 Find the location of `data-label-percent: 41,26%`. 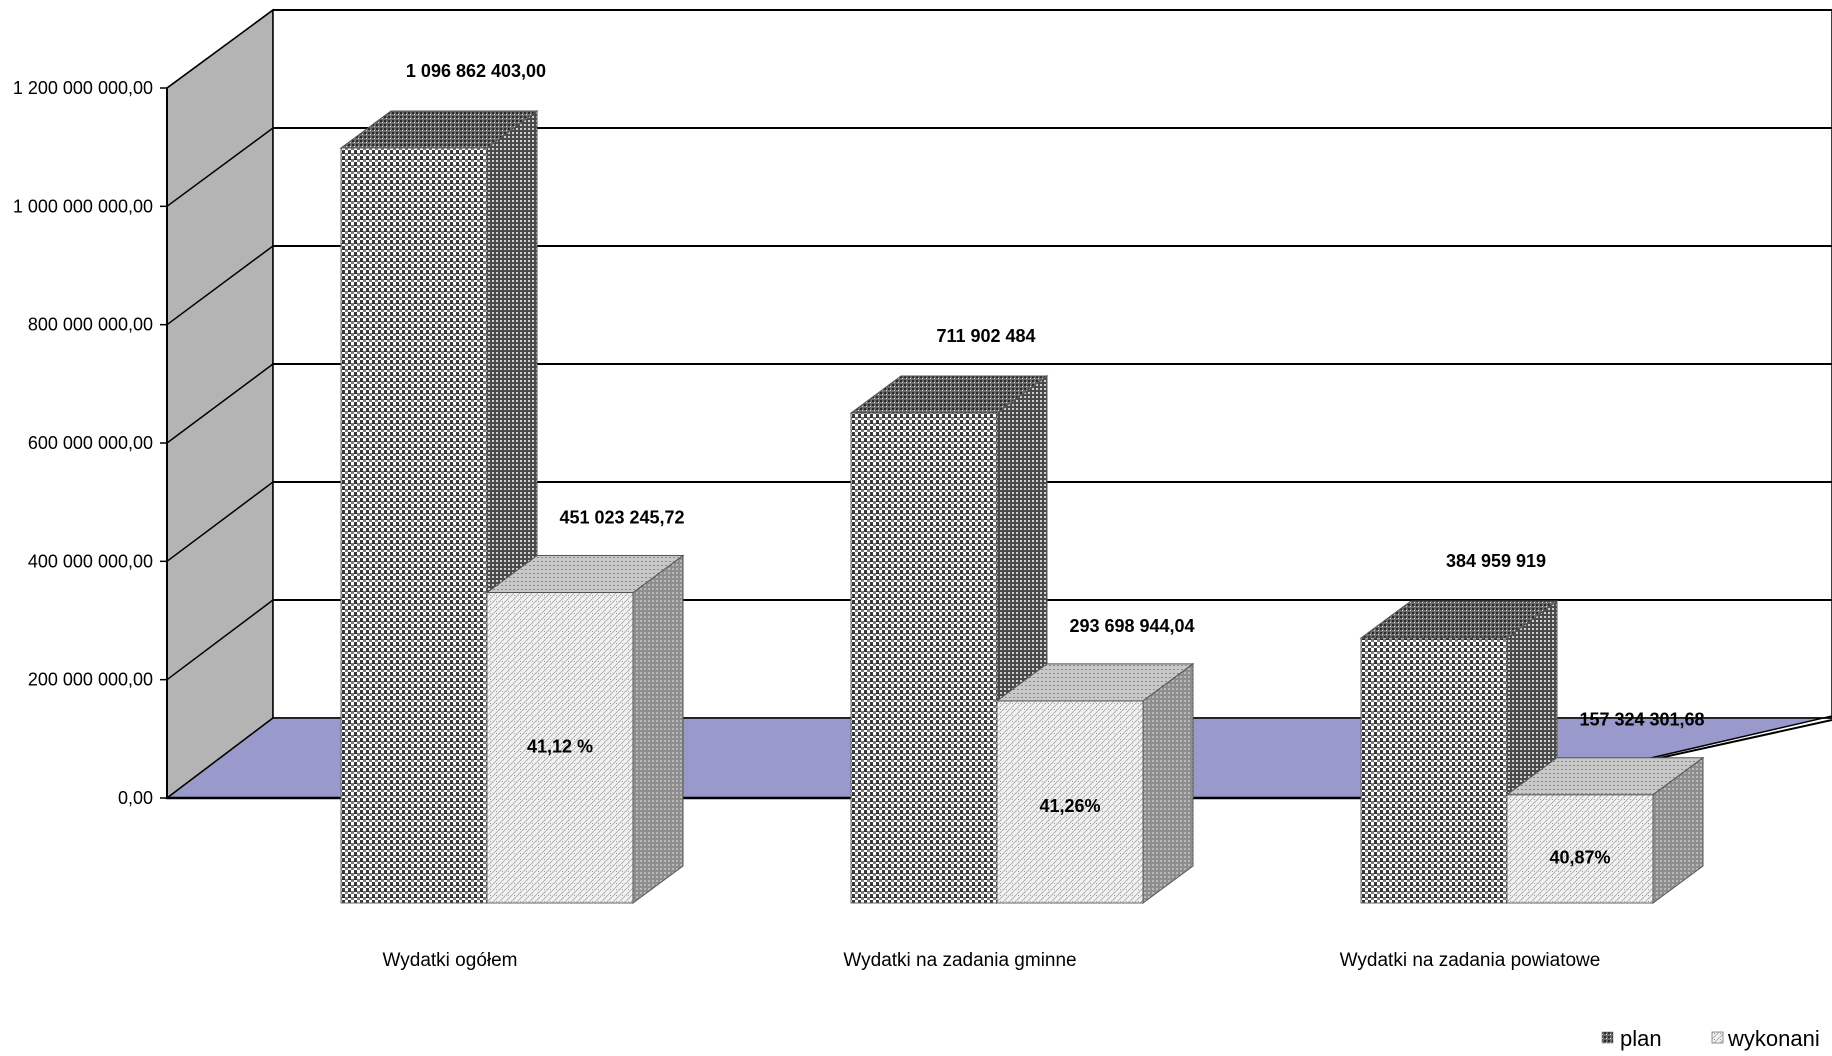

data-label-percent: 41,26% is located at coordinates (1069, 806).